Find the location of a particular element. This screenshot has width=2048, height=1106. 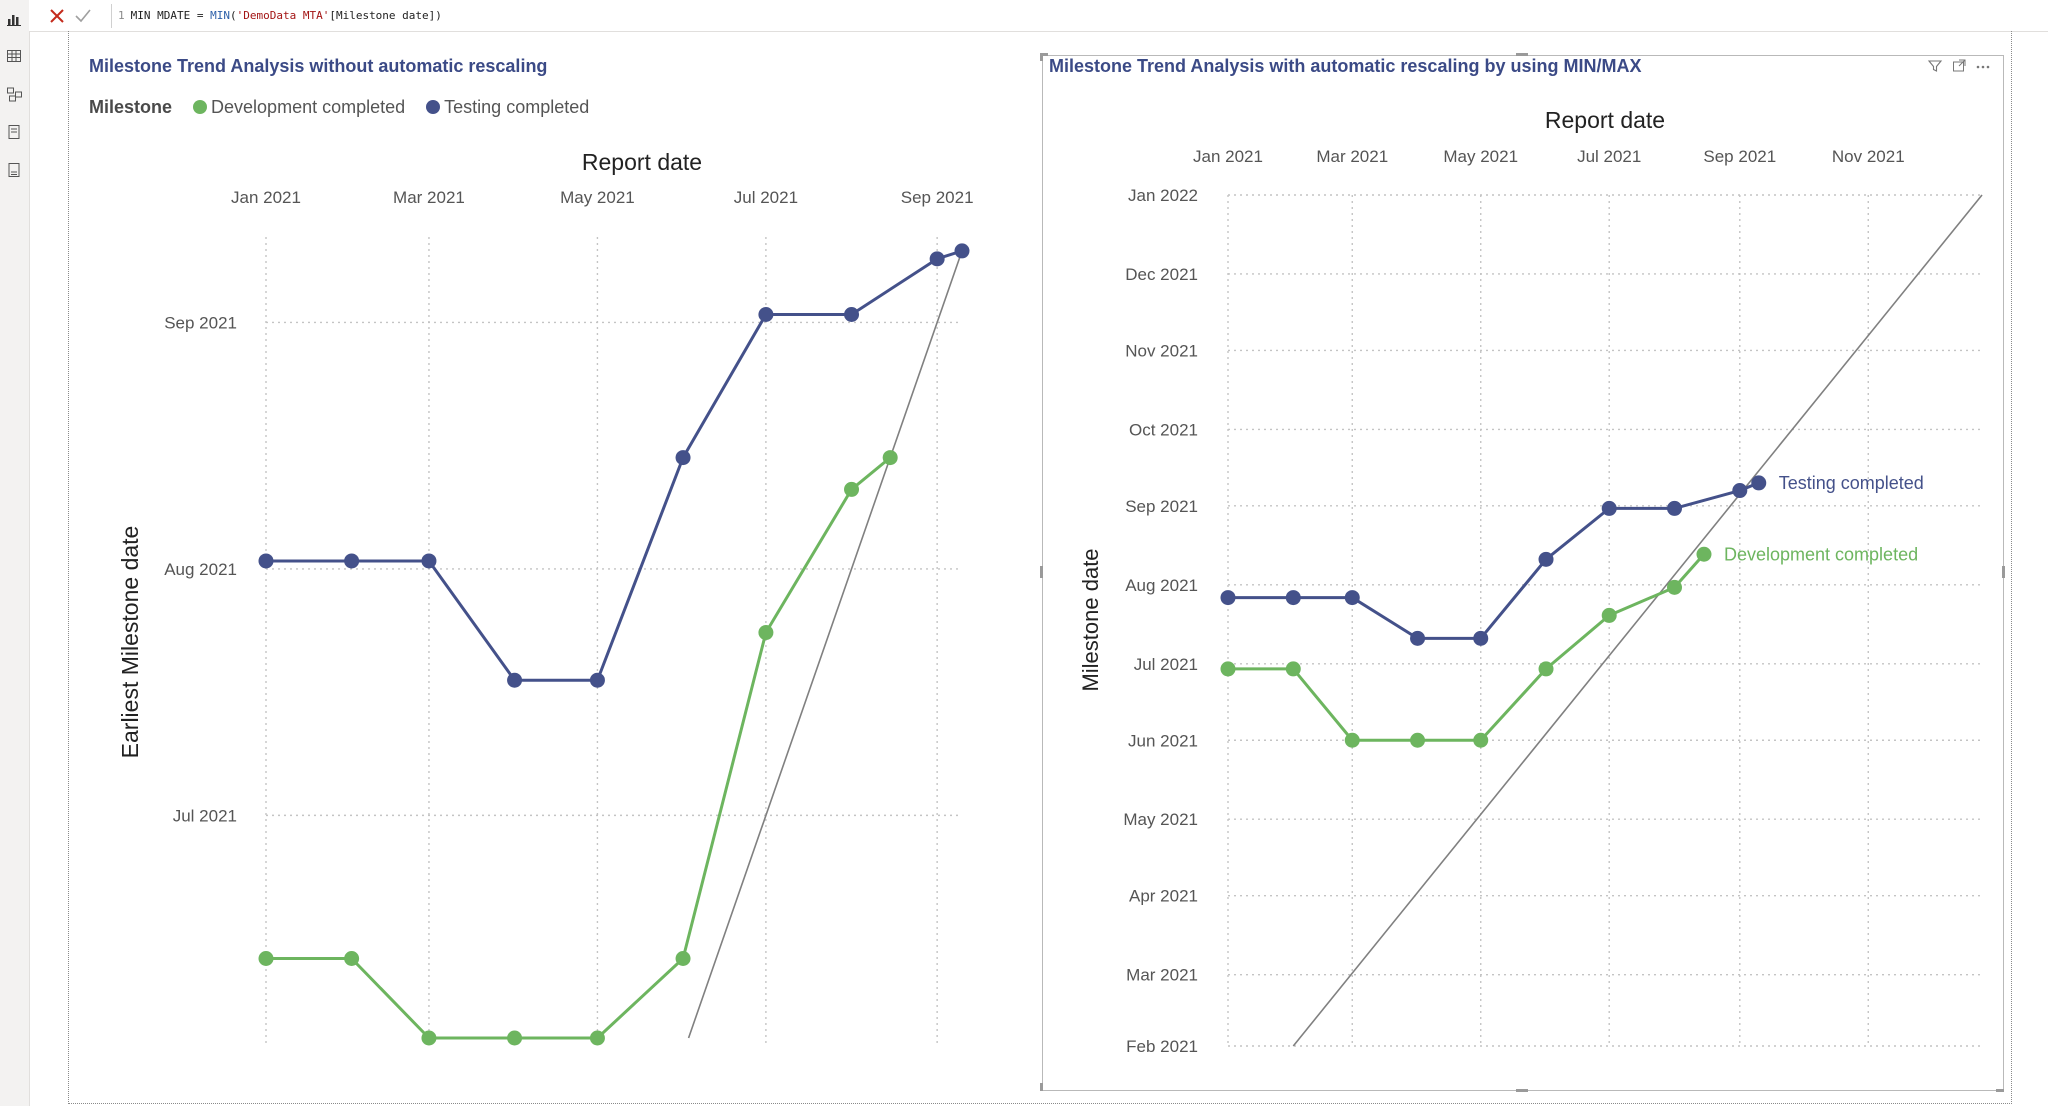

x-tick-label: Sep 2021 is located at coordinates (1739, 156).